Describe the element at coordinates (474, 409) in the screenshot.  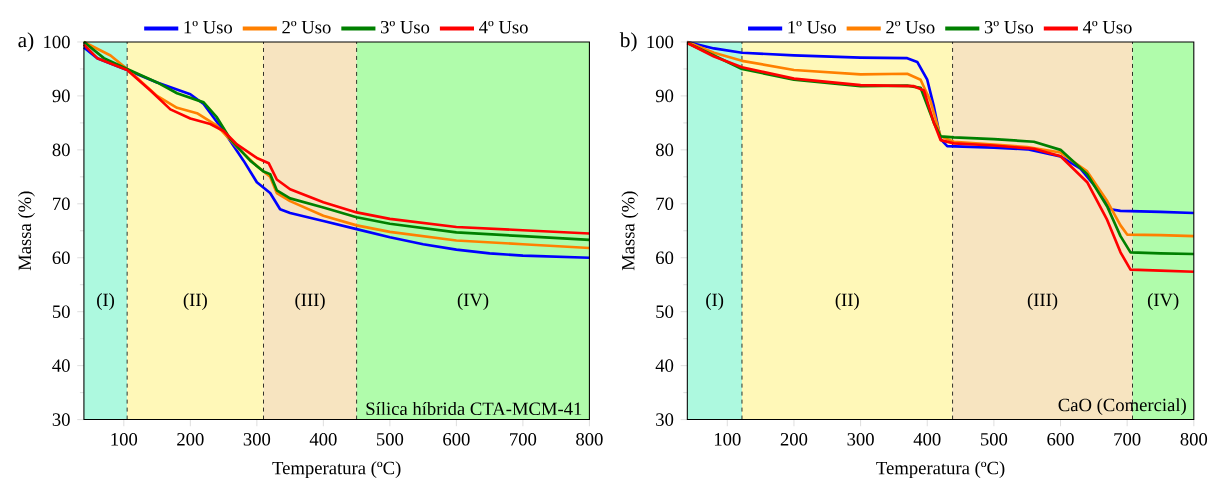
I see `annotation: Sílica híbrida CTA-MCM-41` at that location.